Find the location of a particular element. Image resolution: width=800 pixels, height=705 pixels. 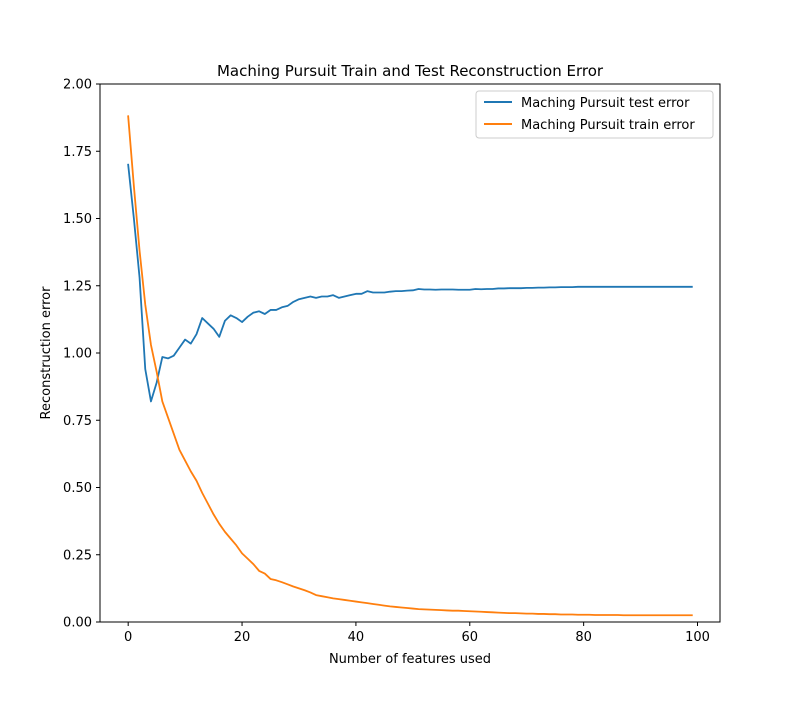

y-tick-label: 0.00 is located at coordinates (77, 623).